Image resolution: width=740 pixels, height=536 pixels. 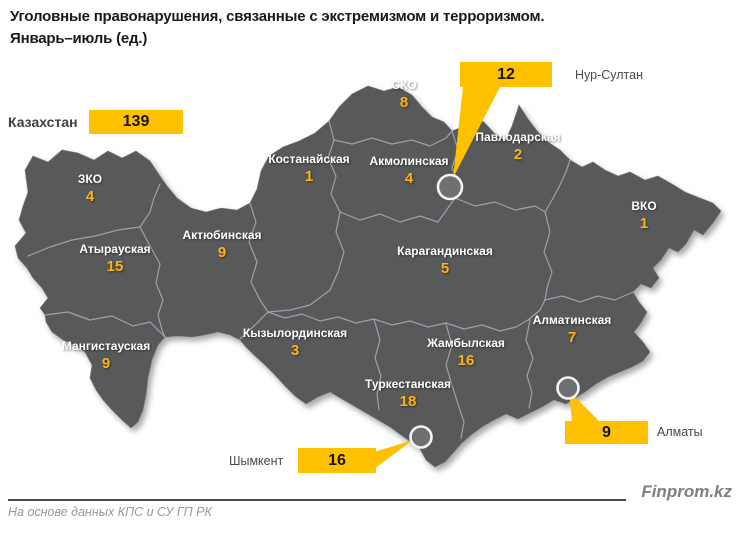 What do you see at coordinates (136, 122) in the screenshot?
I see `total-value-box: 139` at bounding box center [136, 122].